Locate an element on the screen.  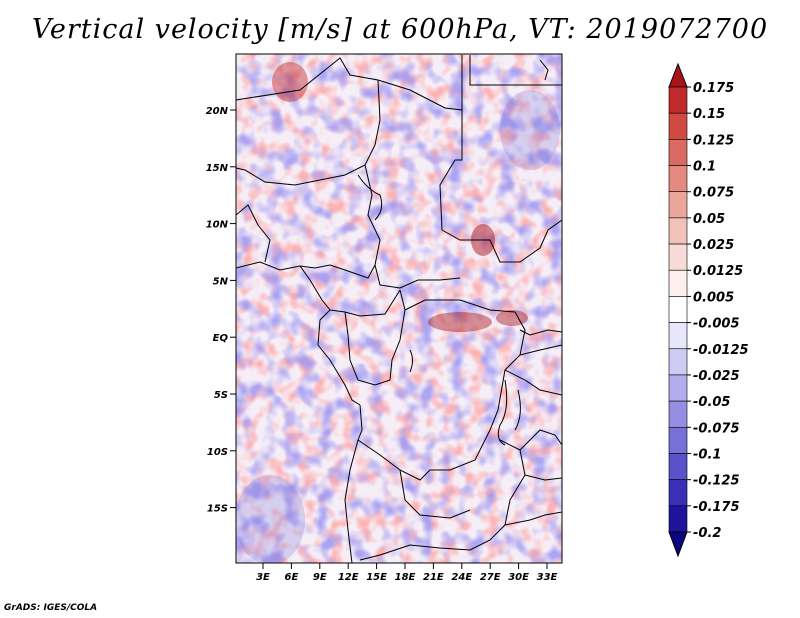
lon-tick-label: 24E is located at coordinates (461, 577).